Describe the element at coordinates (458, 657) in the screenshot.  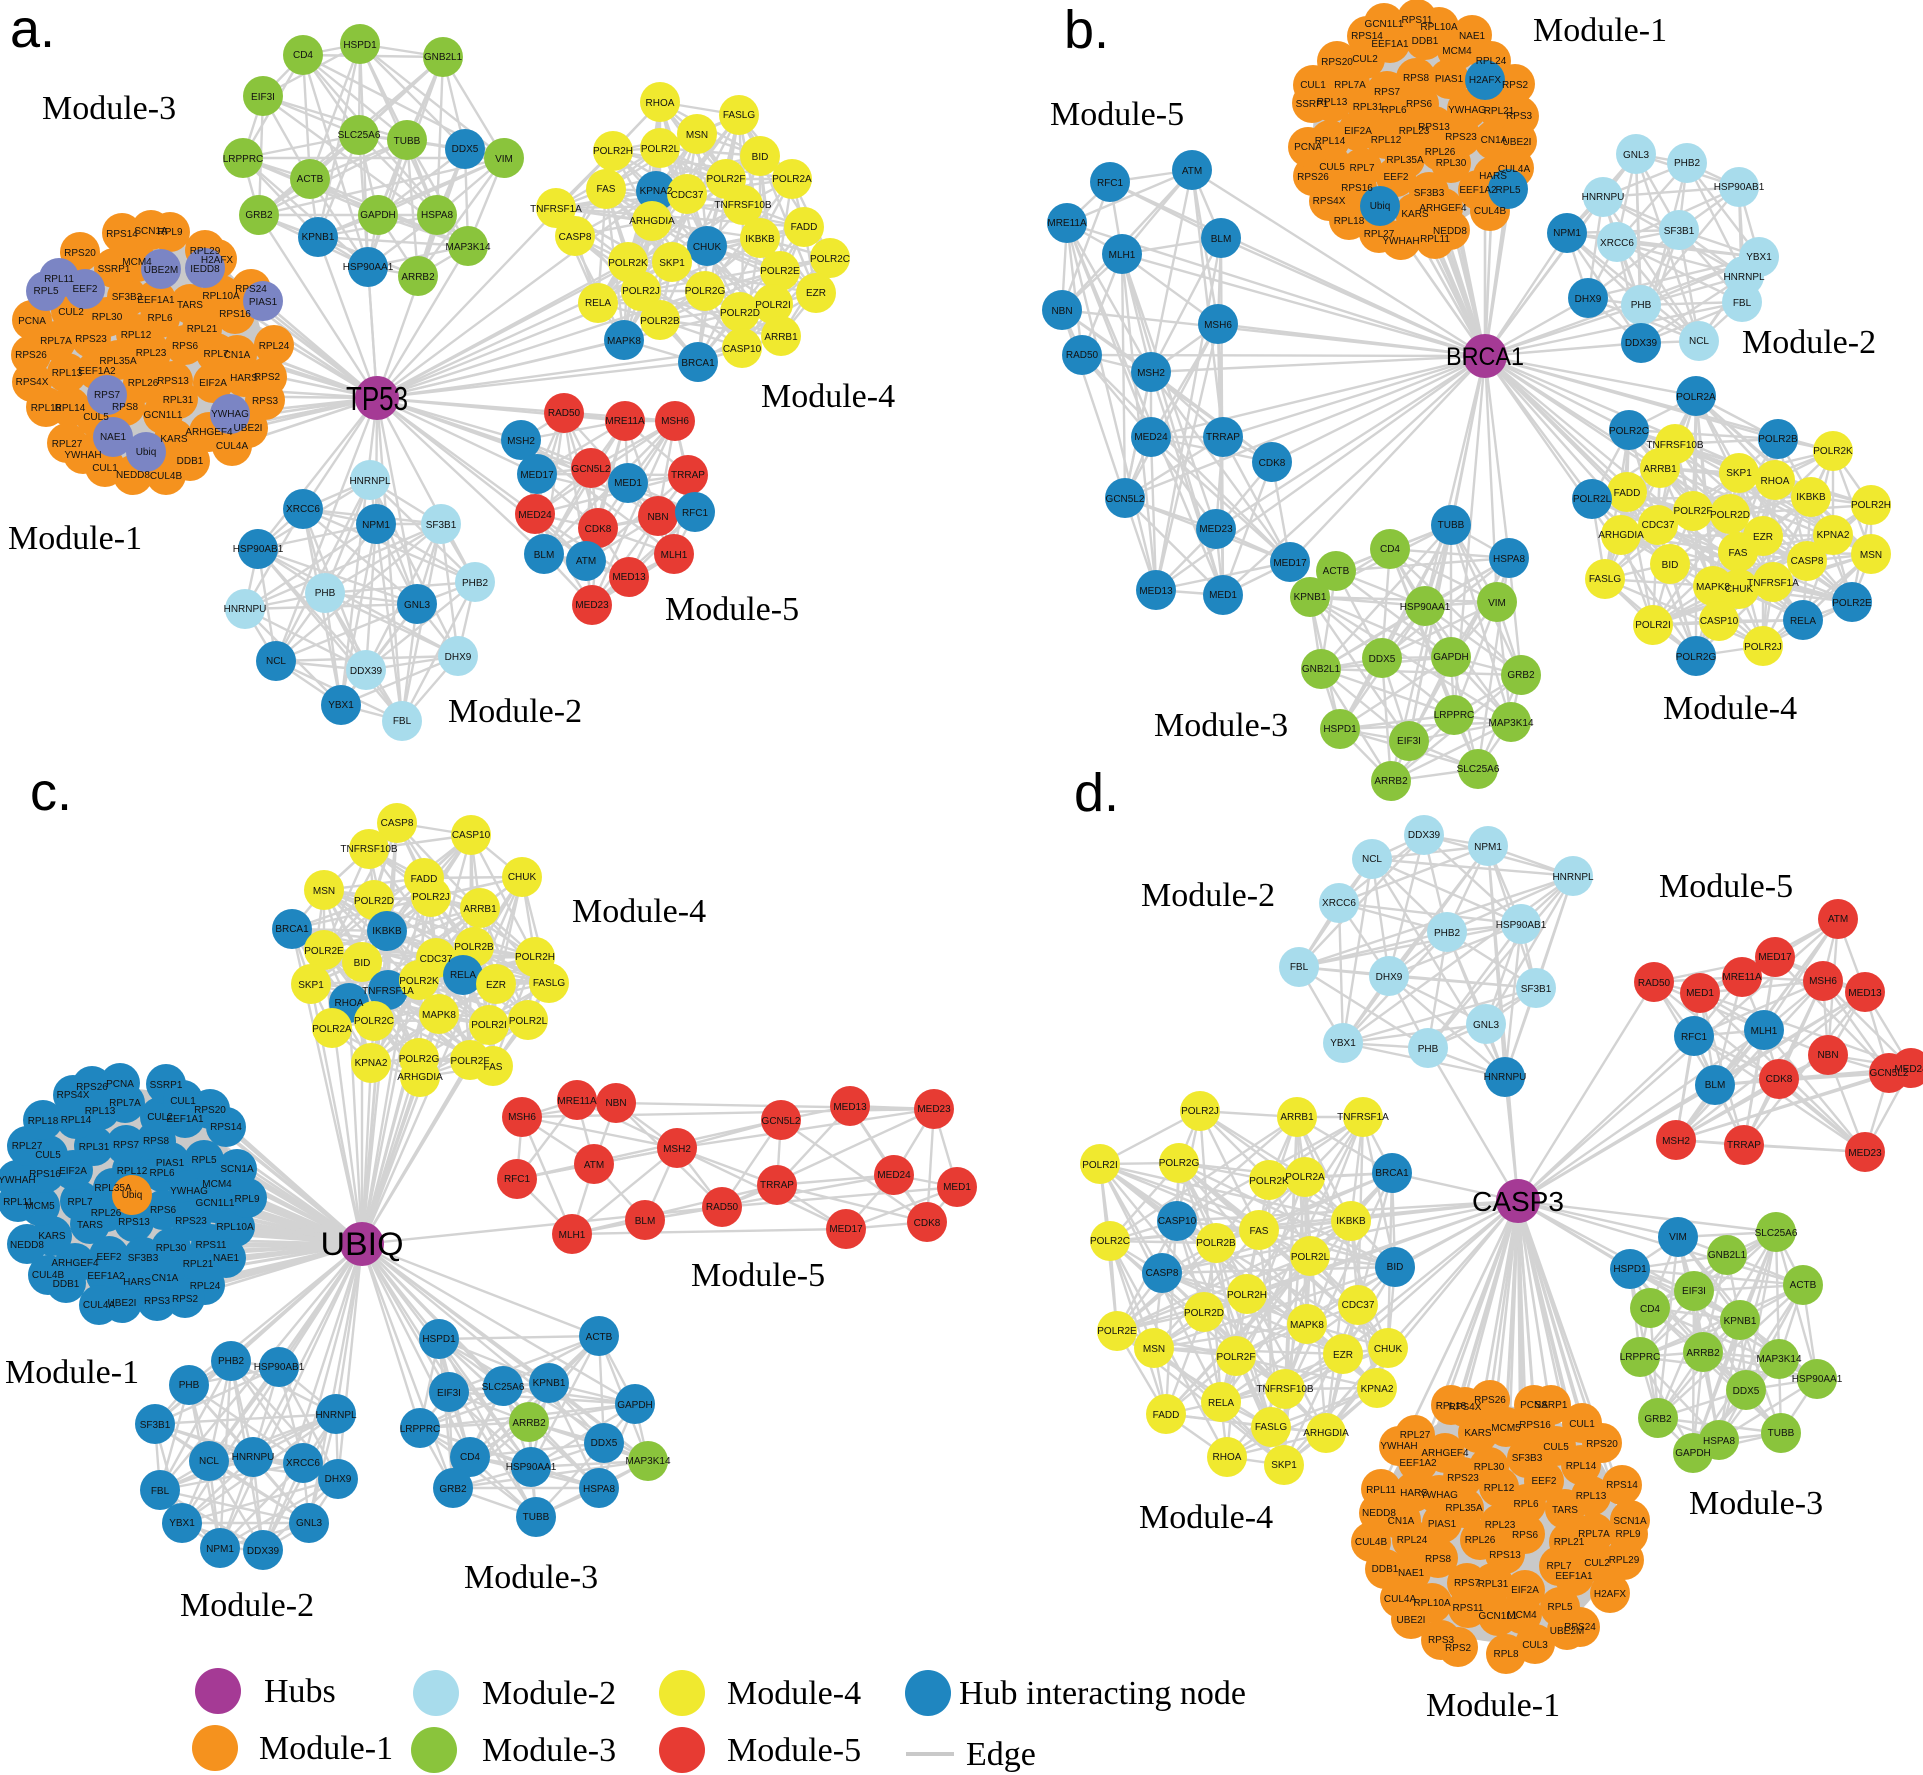
I see `svg-text: DHX9` at that location.